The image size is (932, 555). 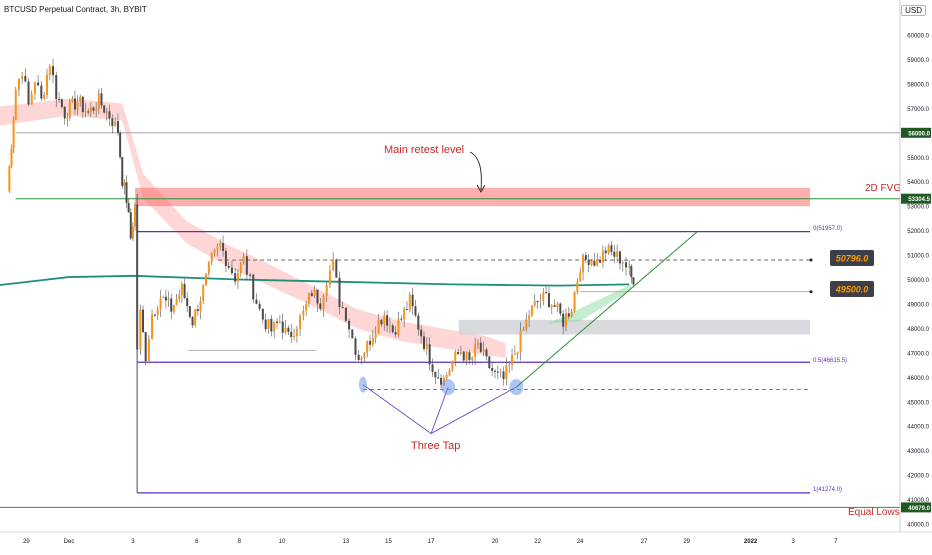 What do you see at coordinates (918, 330) in the screenshot?
I see `y-tick-label: 48000.0` at bounding box center [918, 330].